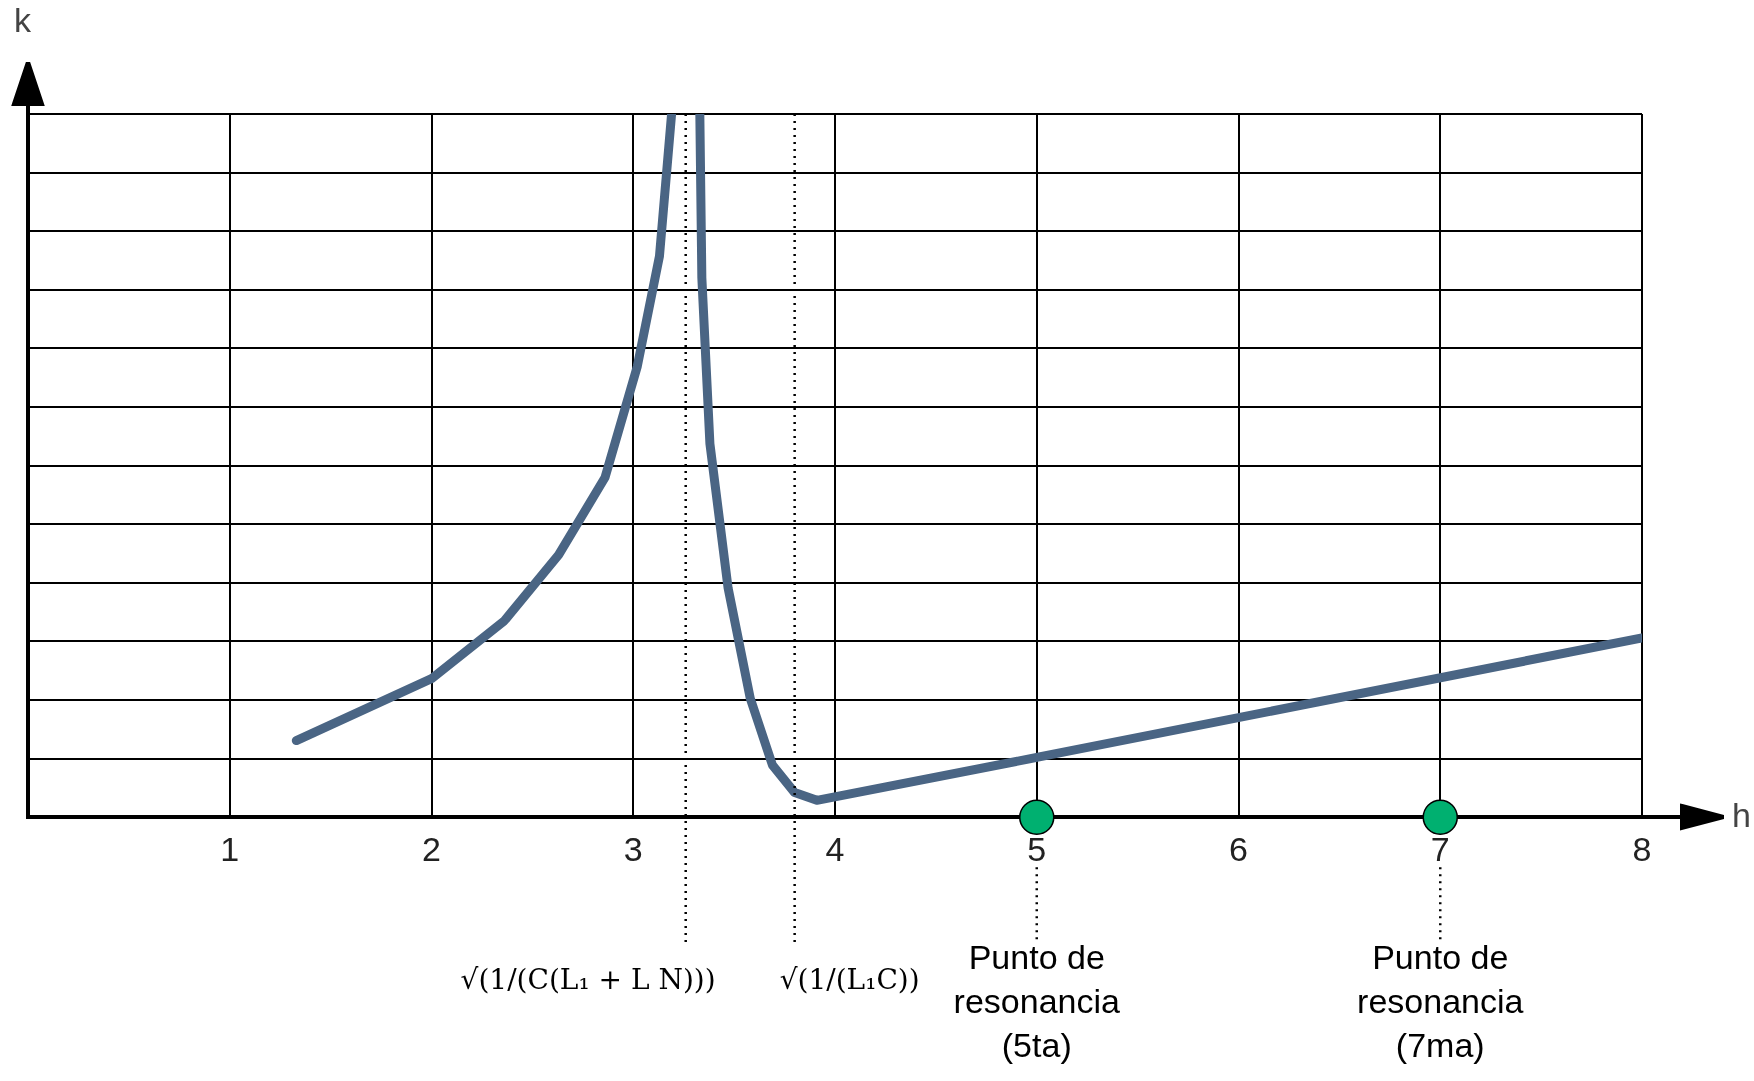  Describe the element at coordinates (23, 20) in the screenshot. I see `y-axis-title: k` at that location.